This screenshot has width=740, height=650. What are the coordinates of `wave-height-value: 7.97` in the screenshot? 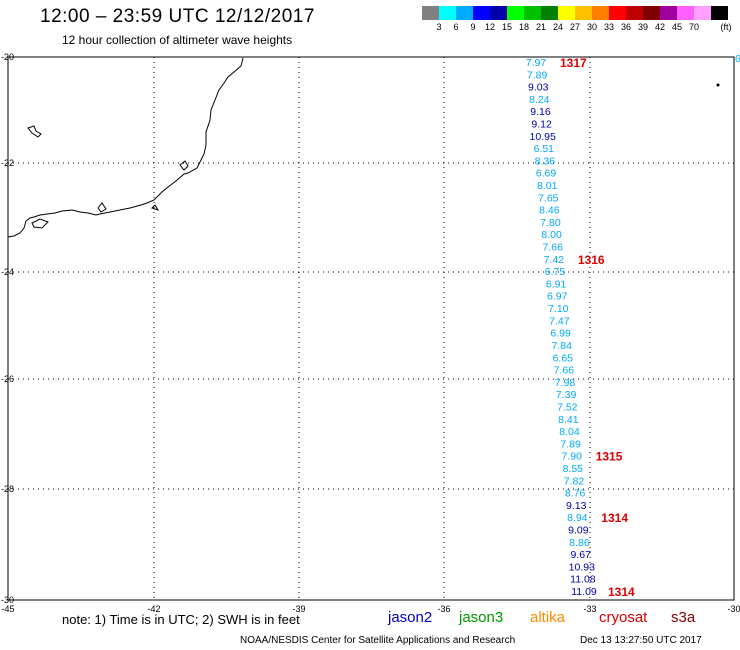 It's located at (536, 63).